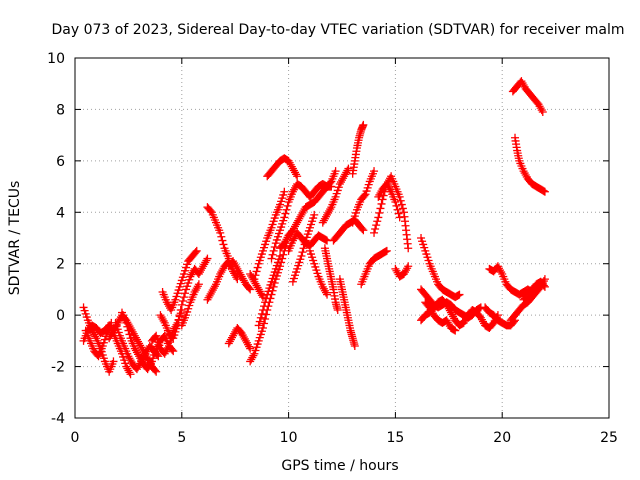  Describe the element at coordinates (609, 438) in the screenshot. I see `x-tick-label: 25` at that location.